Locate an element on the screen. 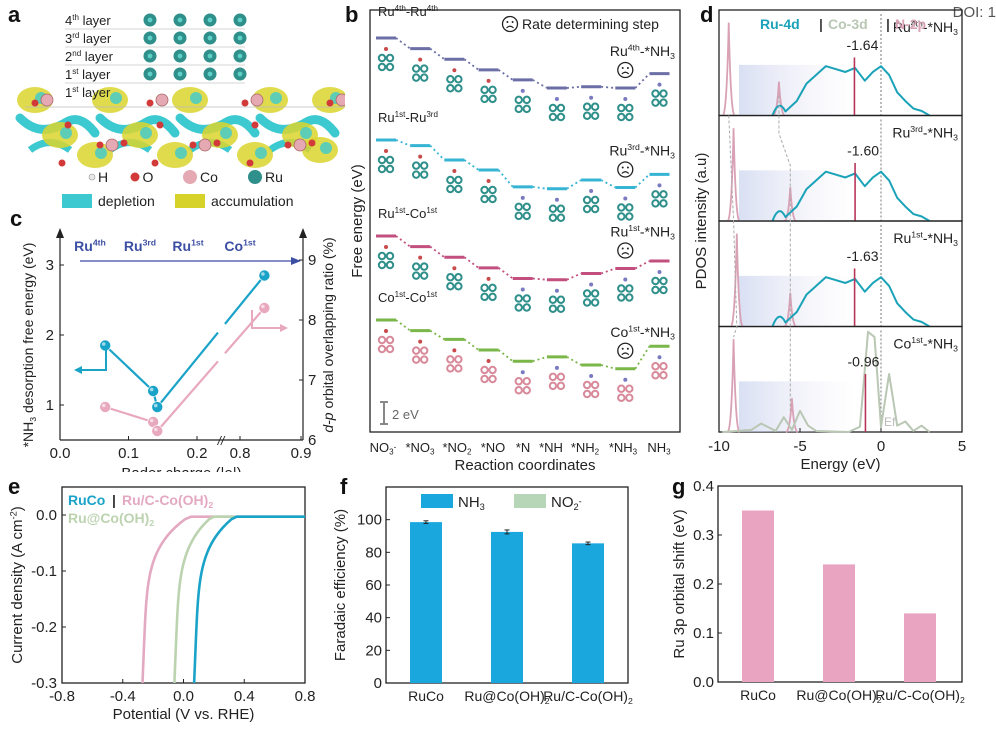 This screenshot has height=736, width=996. x-tick-label: 0.0 is located at coordinates (60, 453).